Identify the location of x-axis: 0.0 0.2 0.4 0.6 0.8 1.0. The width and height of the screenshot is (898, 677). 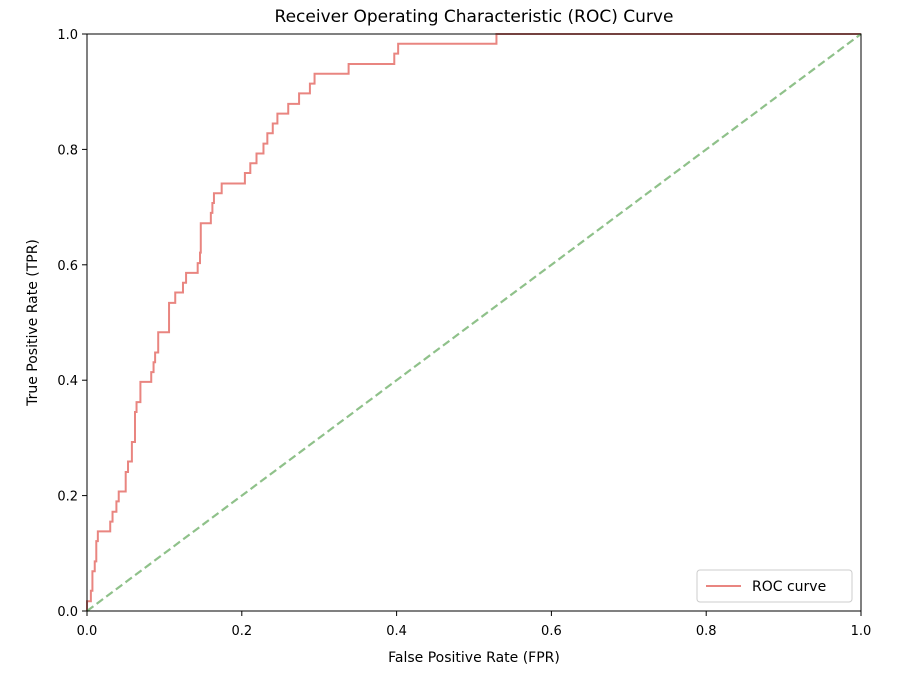
(474, 625).